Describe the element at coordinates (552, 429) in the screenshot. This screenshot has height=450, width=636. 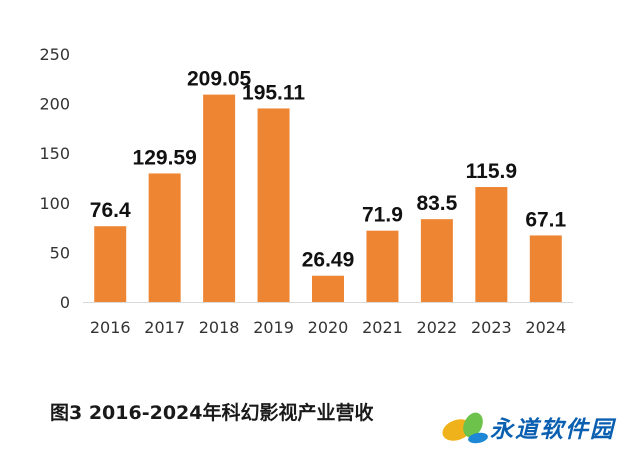
I see `brand-name: 永道软件园` at that location.